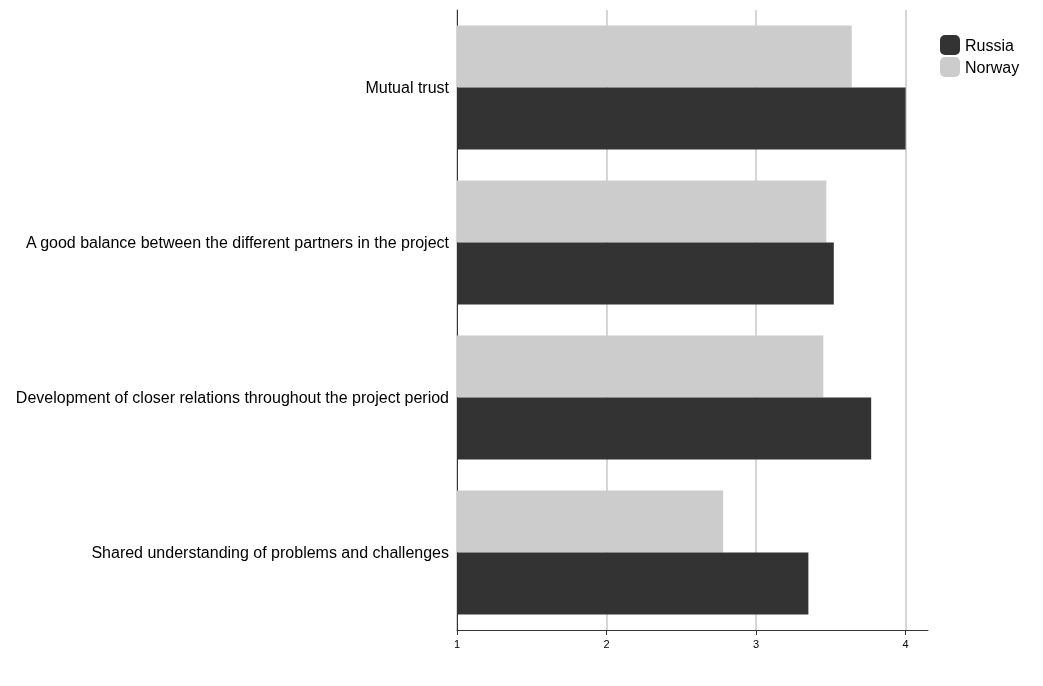  What do you see at coordinates (237, 242) in the screenshot?
I see `y-tick-label: A good balance between the different partners in the project` at bounding box center [237, 242].